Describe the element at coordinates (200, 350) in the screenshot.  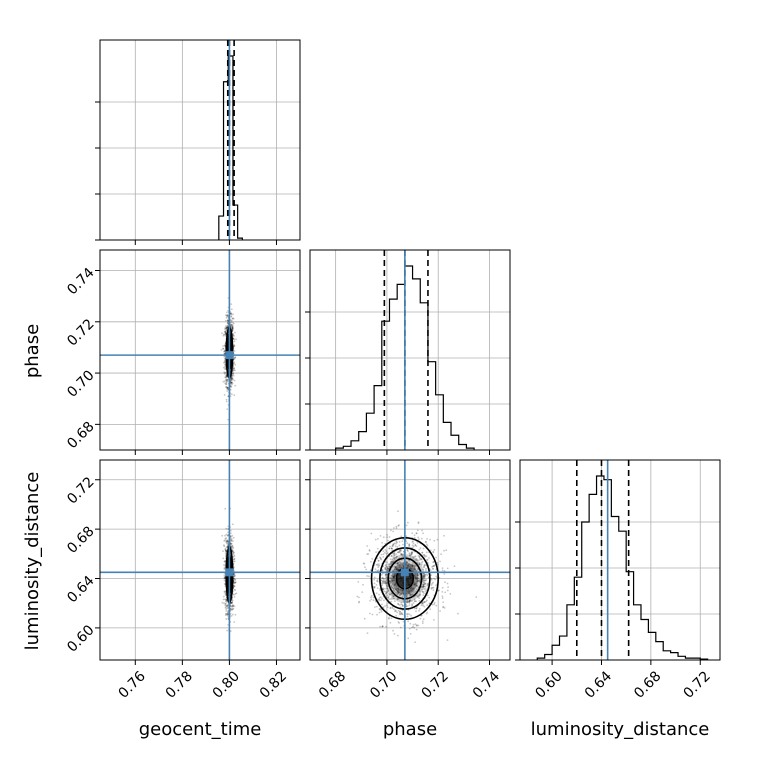
I see `scatter-inner` at that location.